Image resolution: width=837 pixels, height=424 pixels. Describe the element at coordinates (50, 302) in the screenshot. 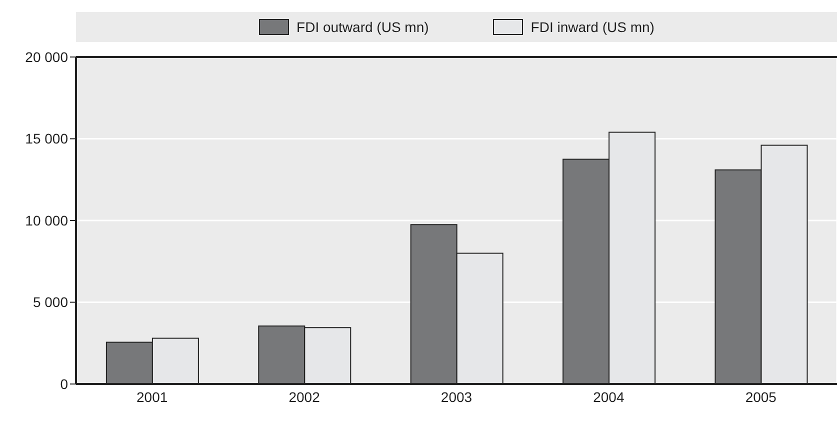

I see `y-tick-label: 5 000` at that location.